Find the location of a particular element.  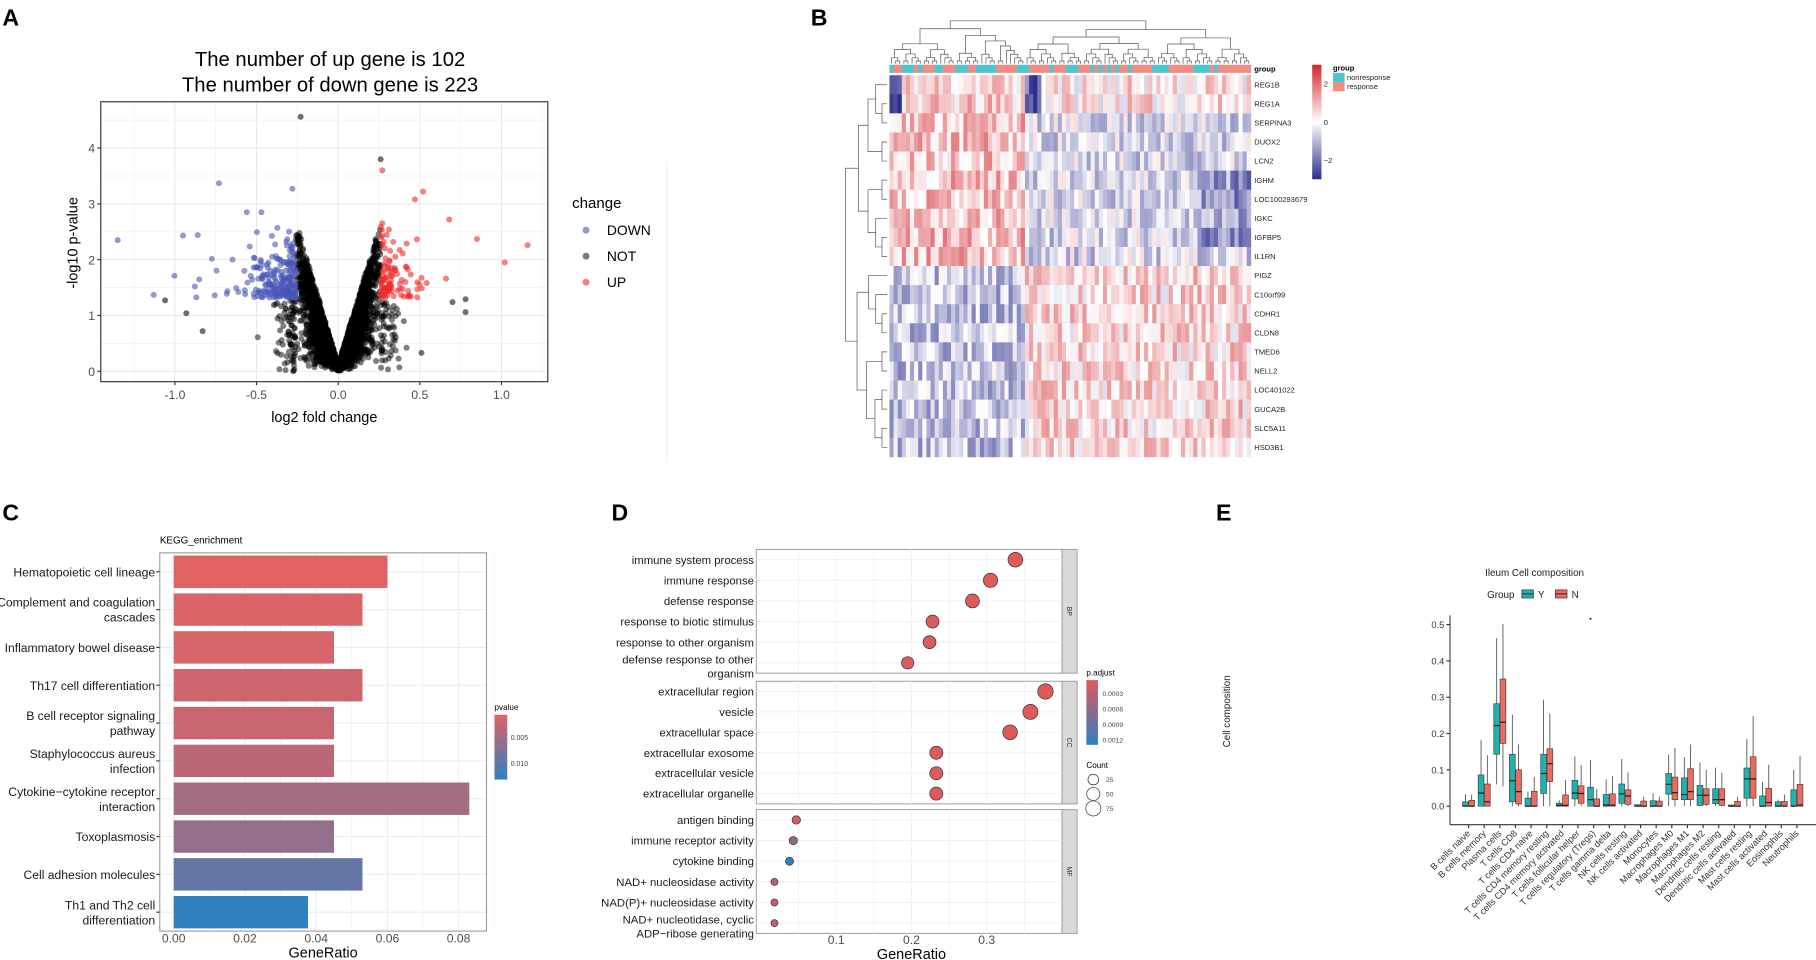

y-tick-label: 3 is located at coordinates (91, 204).